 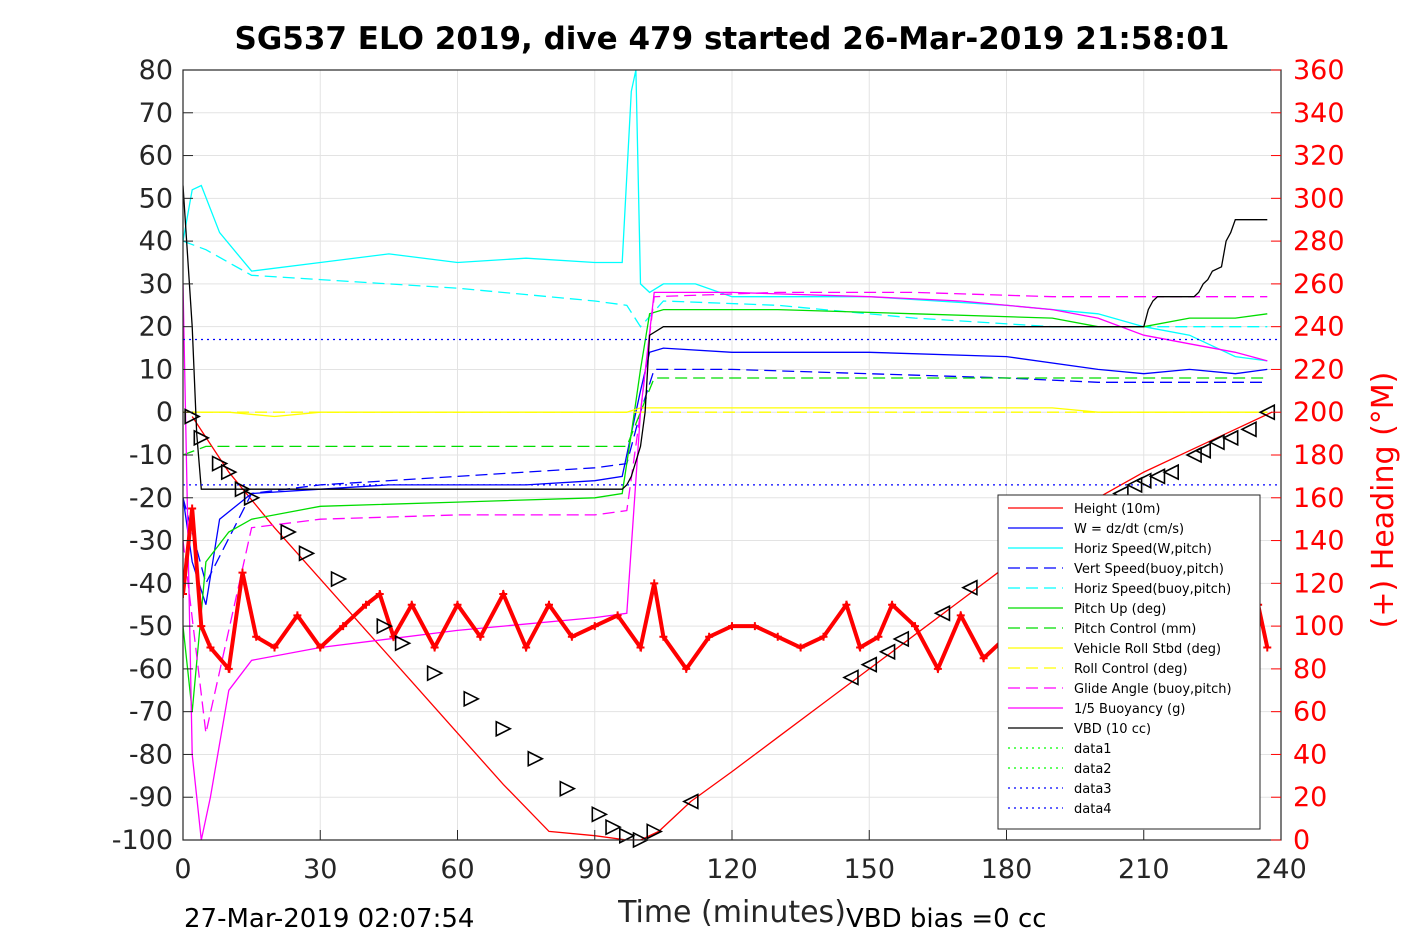 What do you see at coordinates (151, 498) in the screenshot?
I see `left-tick-label-10: -20` at bounding box center [151, 498].